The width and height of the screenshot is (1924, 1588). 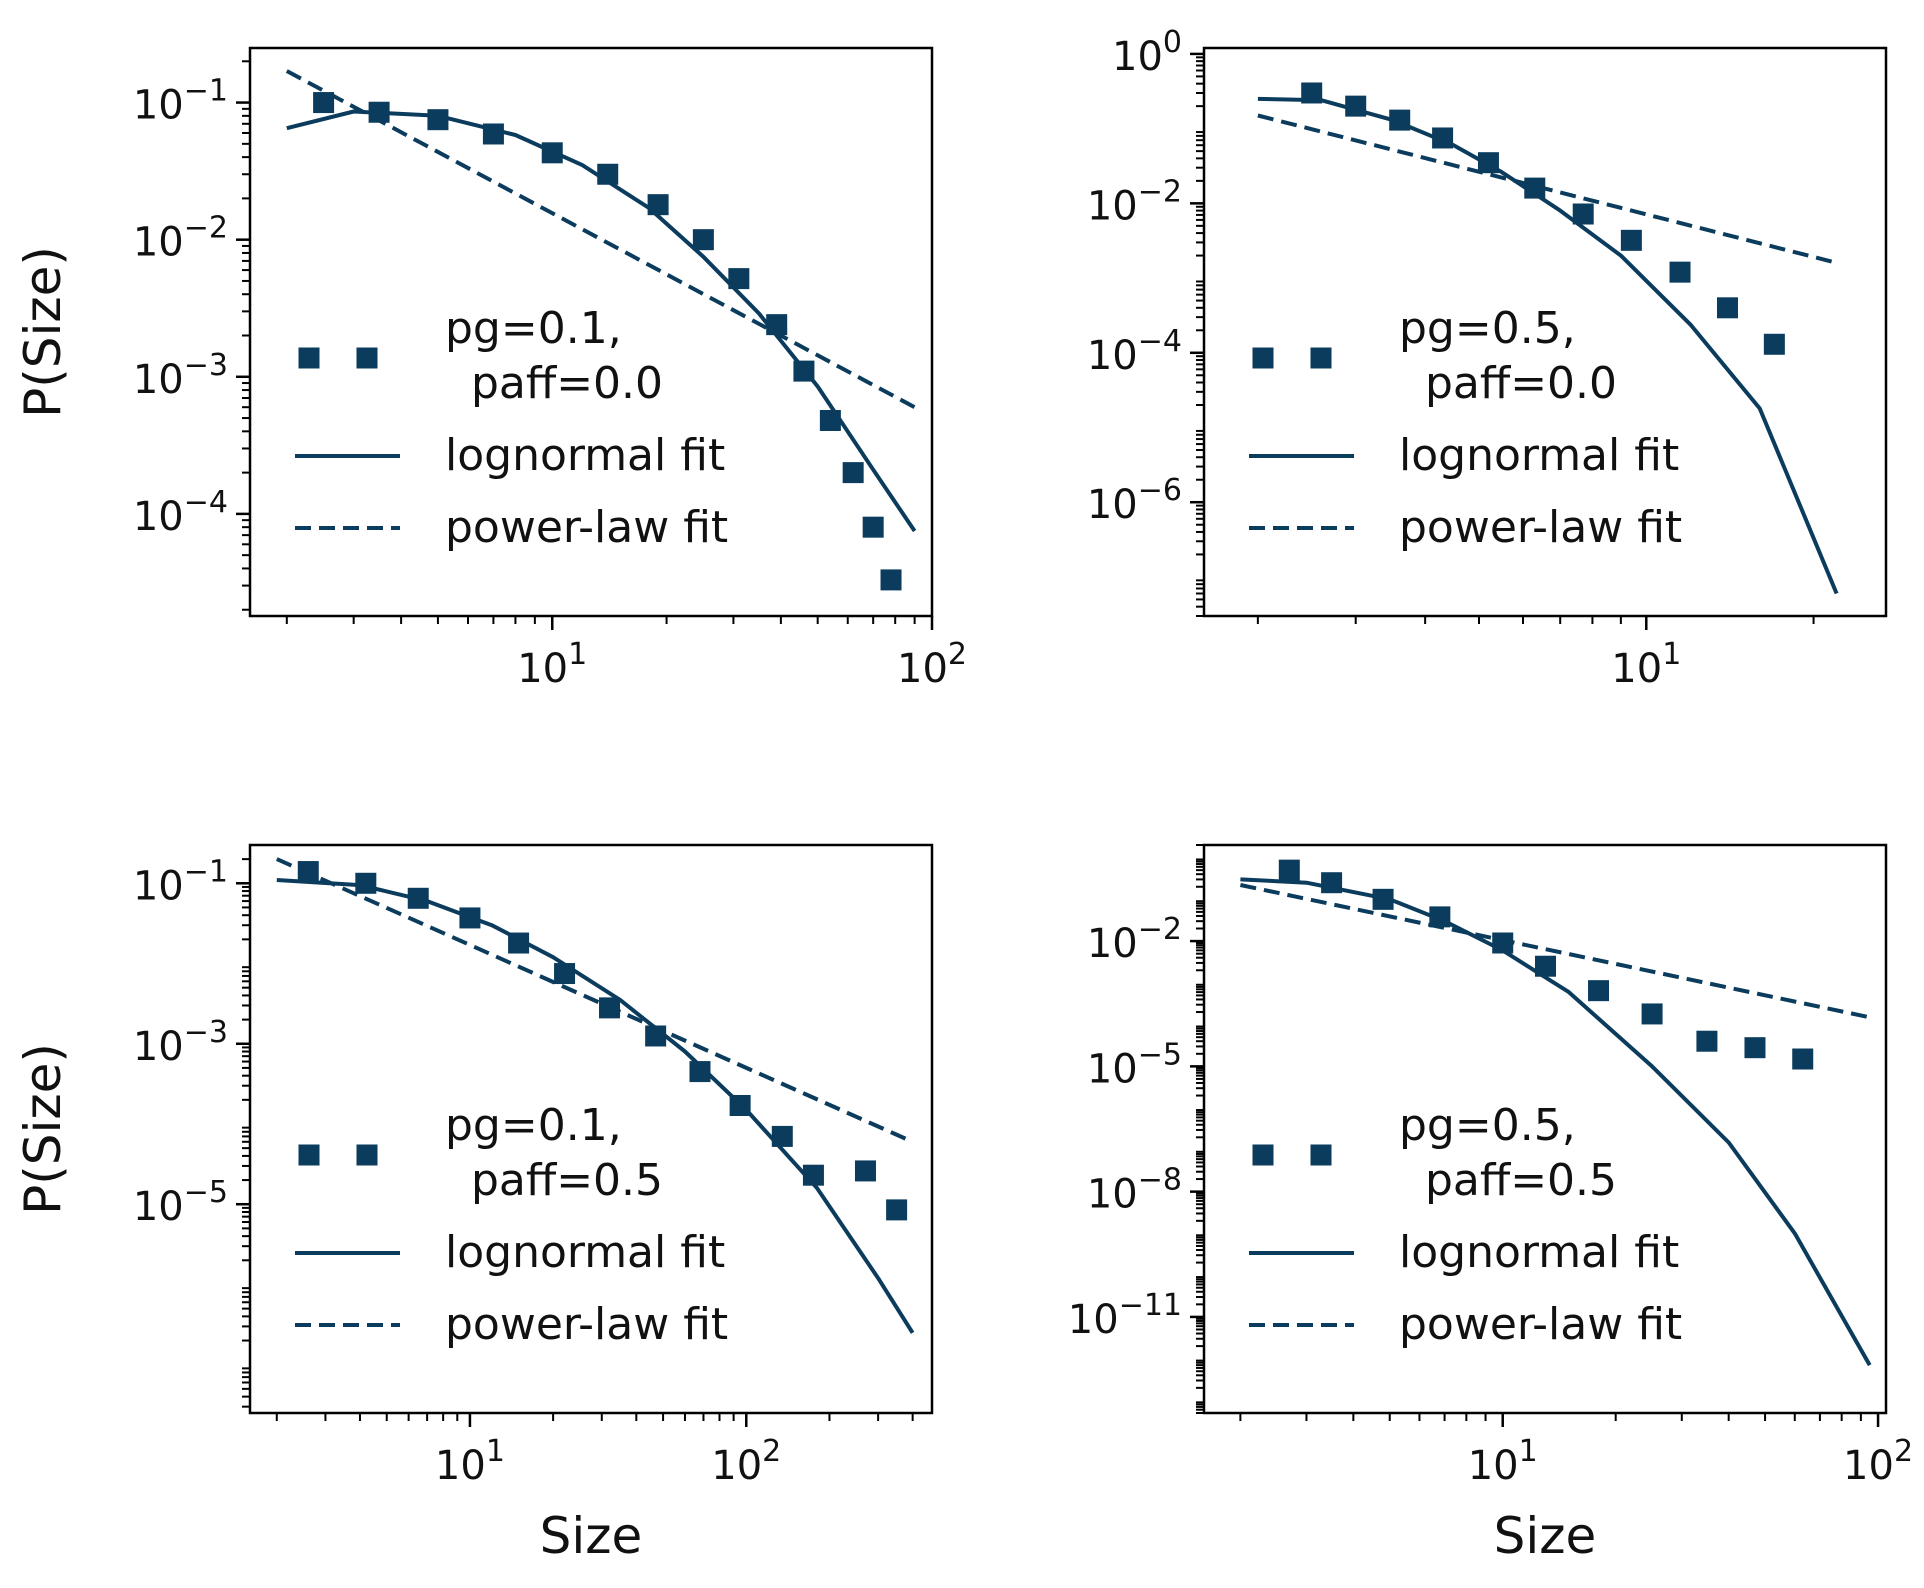 I want to click on y-tick-label: 10⁻¹¹, so click(x=1125, y=1315).